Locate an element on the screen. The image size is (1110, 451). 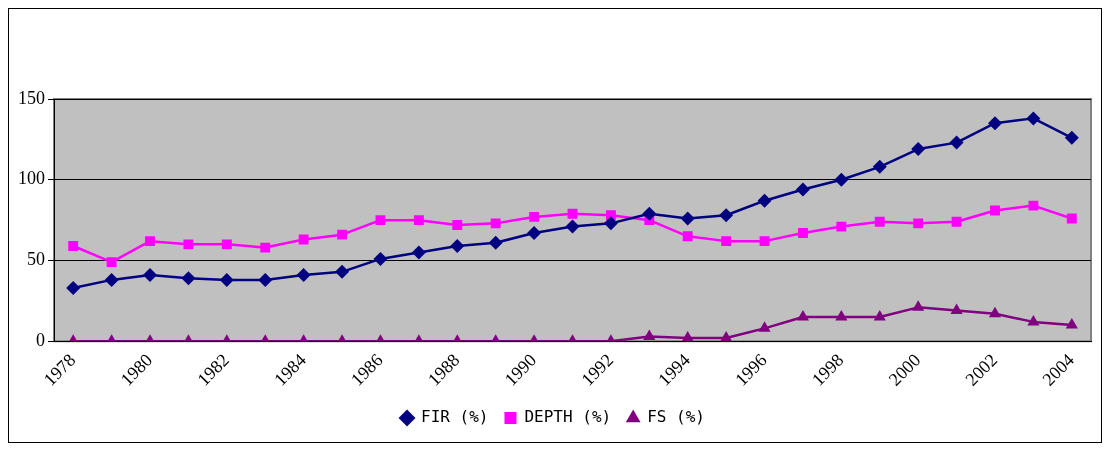
legend-label: FS (%) is located at coordinates (676, 417).